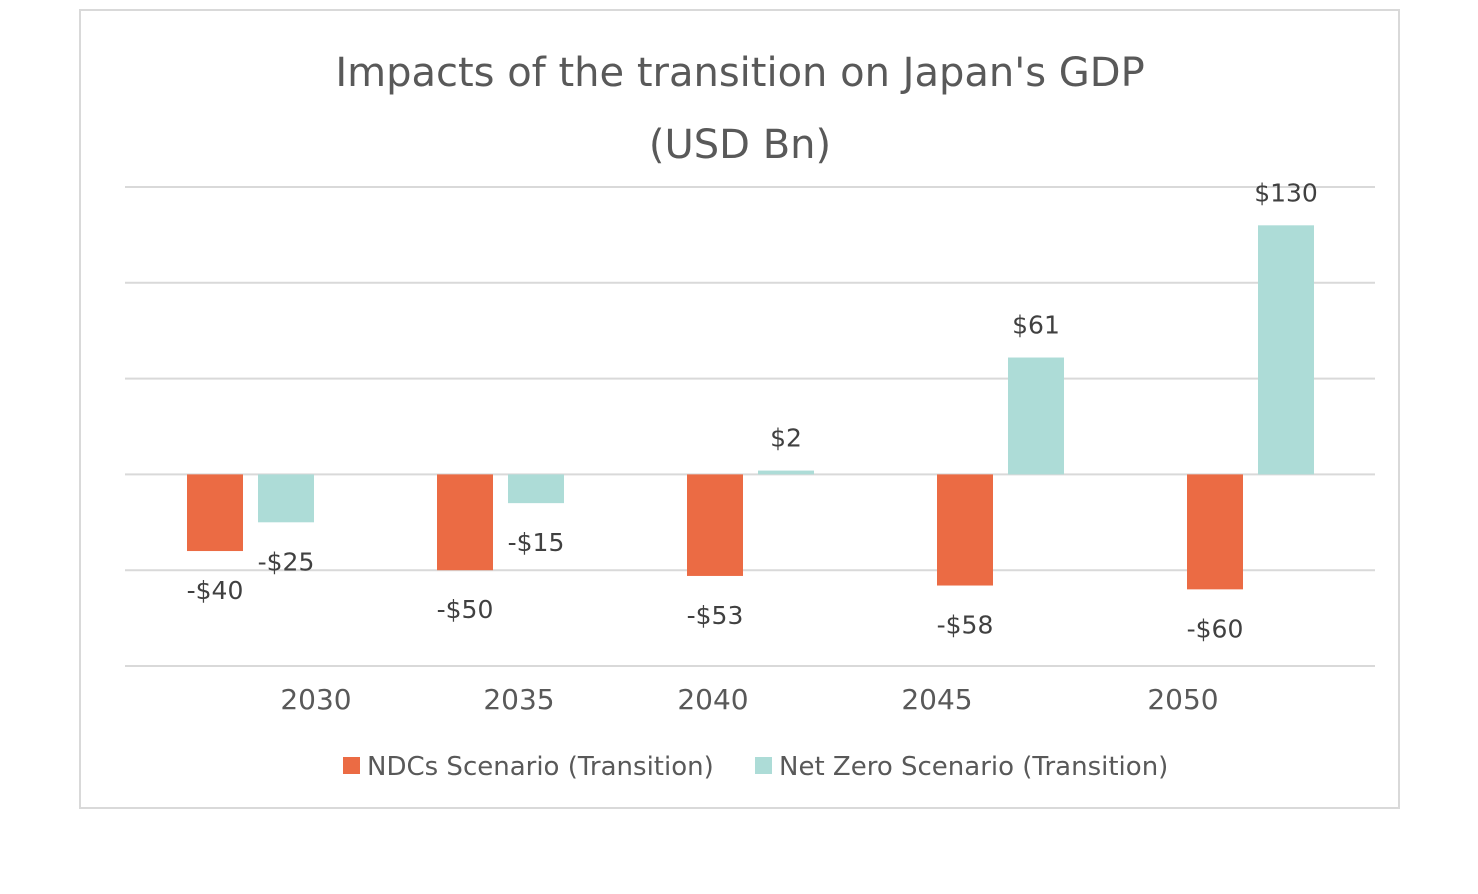 This screenshot has height=894, width=1478. Describe the element at coordinates (315, 699) in the screenshot. I see `x-tick-label-2030: 2030` at that location.